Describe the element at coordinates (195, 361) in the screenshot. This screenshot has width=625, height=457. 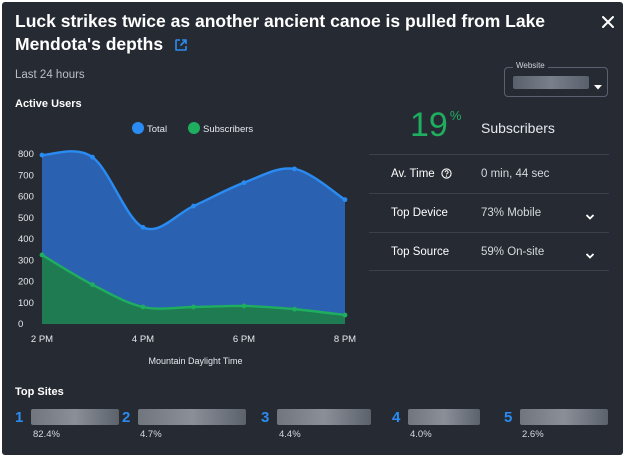
I see `x-axis-label: Mountain Daylight Time` at that location.